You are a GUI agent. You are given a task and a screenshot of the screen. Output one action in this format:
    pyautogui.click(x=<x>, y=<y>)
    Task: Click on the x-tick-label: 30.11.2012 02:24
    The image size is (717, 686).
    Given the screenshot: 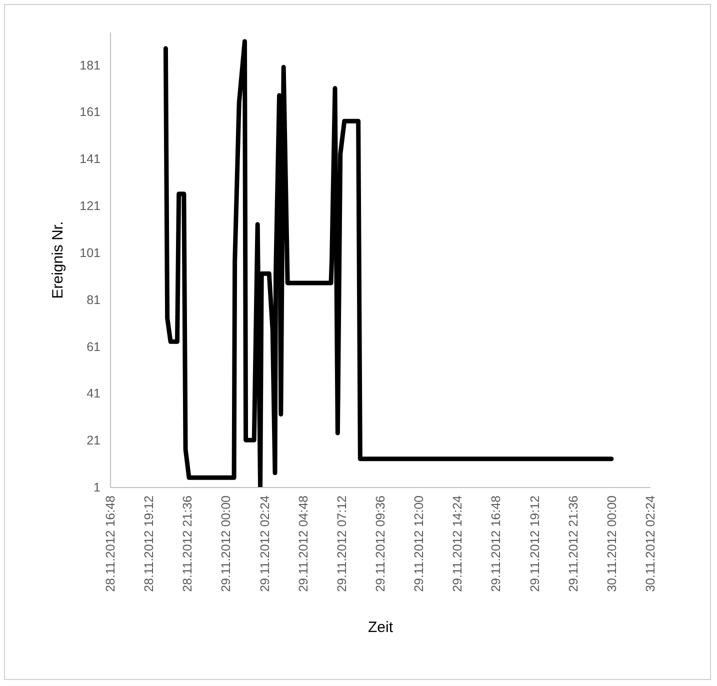 What is the action you would take?
    pyautogui.click(x=651, y=543)
    